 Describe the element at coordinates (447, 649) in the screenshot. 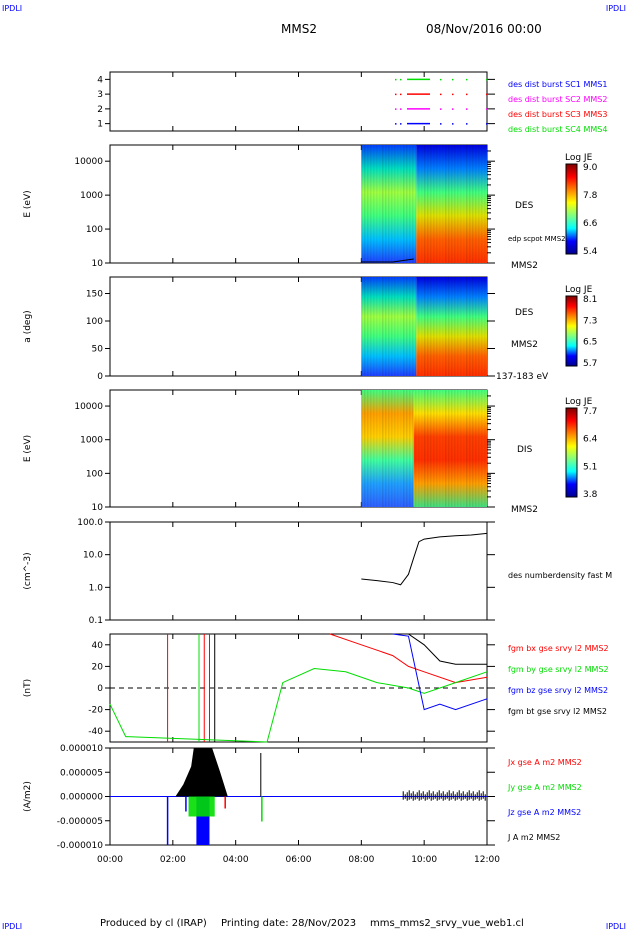

I see `b-series-line` at that location.